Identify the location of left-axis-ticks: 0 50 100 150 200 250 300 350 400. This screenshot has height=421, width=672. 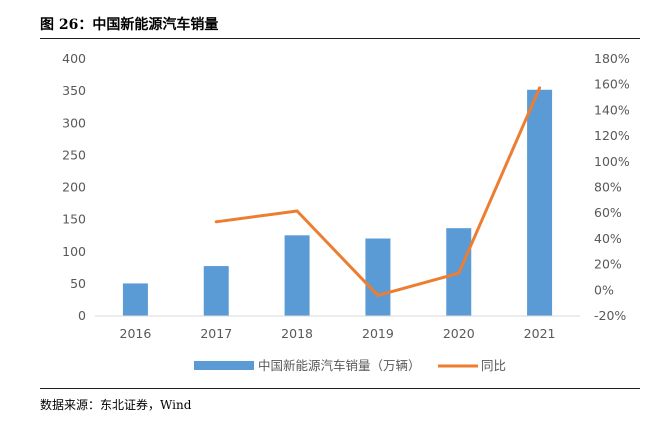
(74, 187).